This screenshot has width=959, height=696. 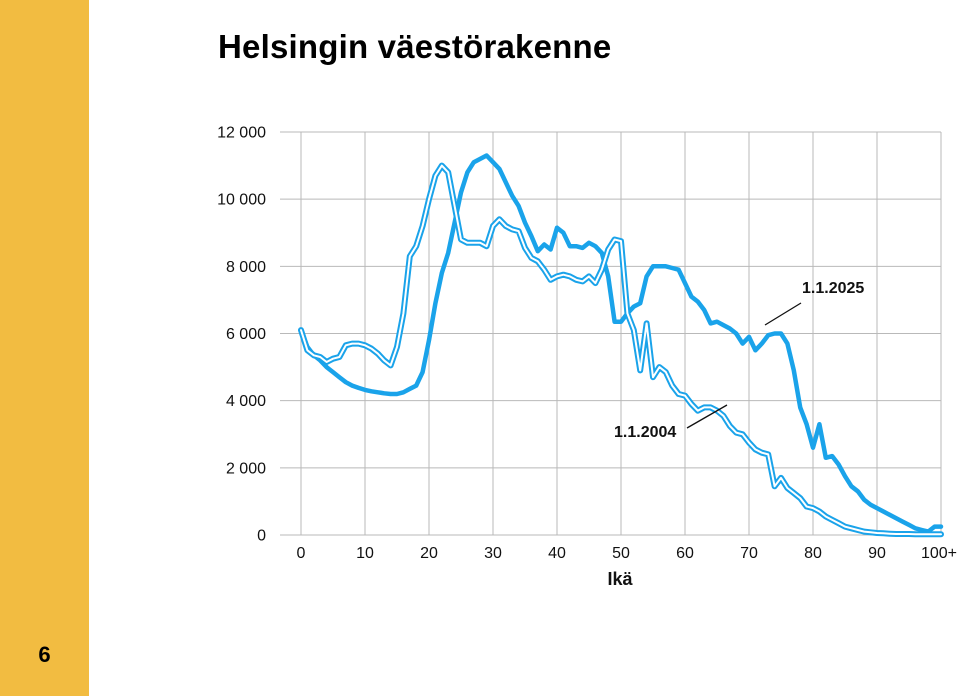 What do you see at coordinates (241, 133) in the screenshot?
I see `y-tick-label: 12 000` at bounding box center [241, 133].